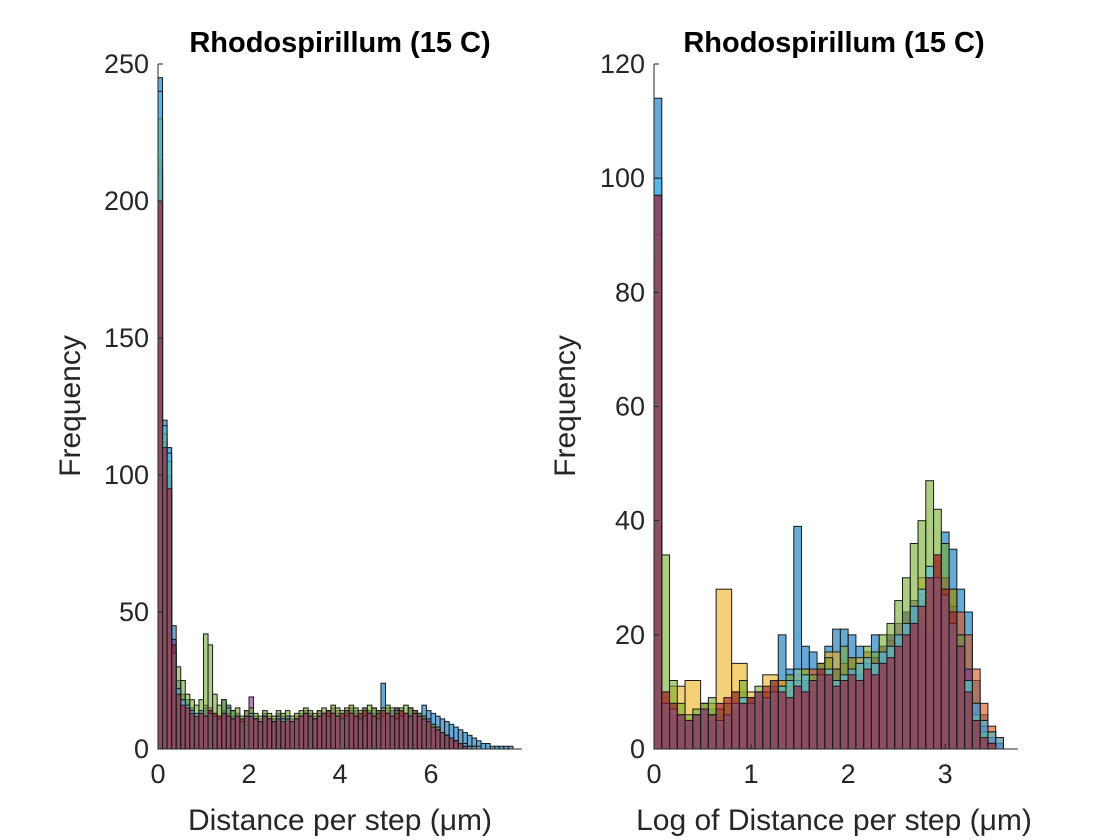  I want to click on y-tick-label: 100, so click(622, 178).